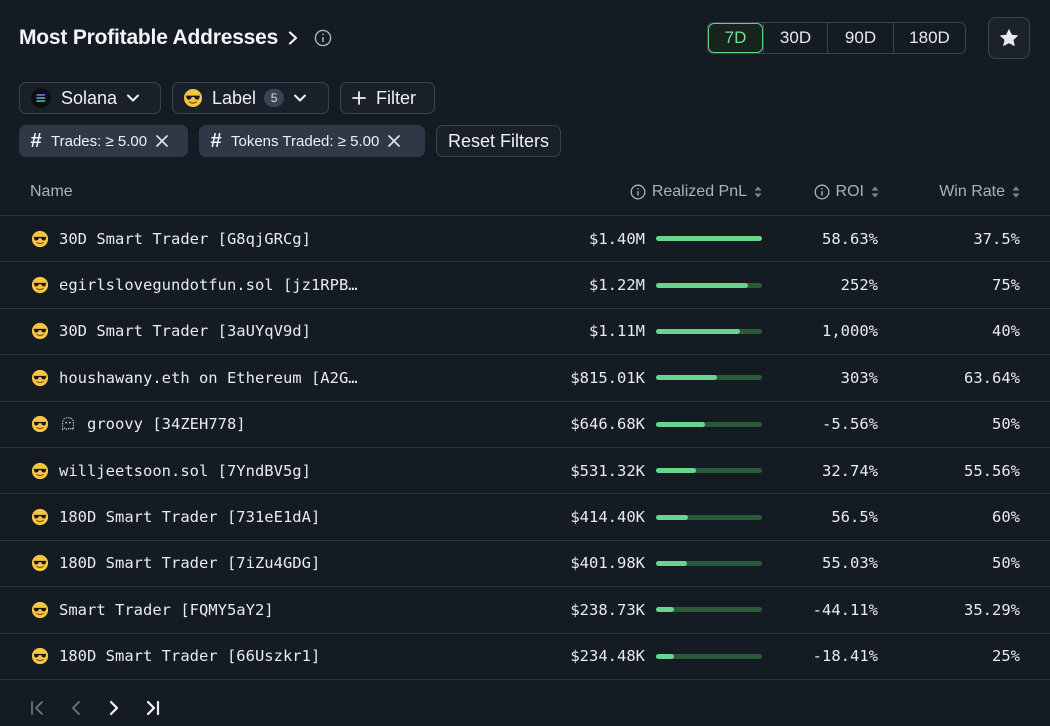  What do you see at coordinates (41, 98) in the screenshot?
I see `solana-logo-icon` at bounding box center [41, 98].